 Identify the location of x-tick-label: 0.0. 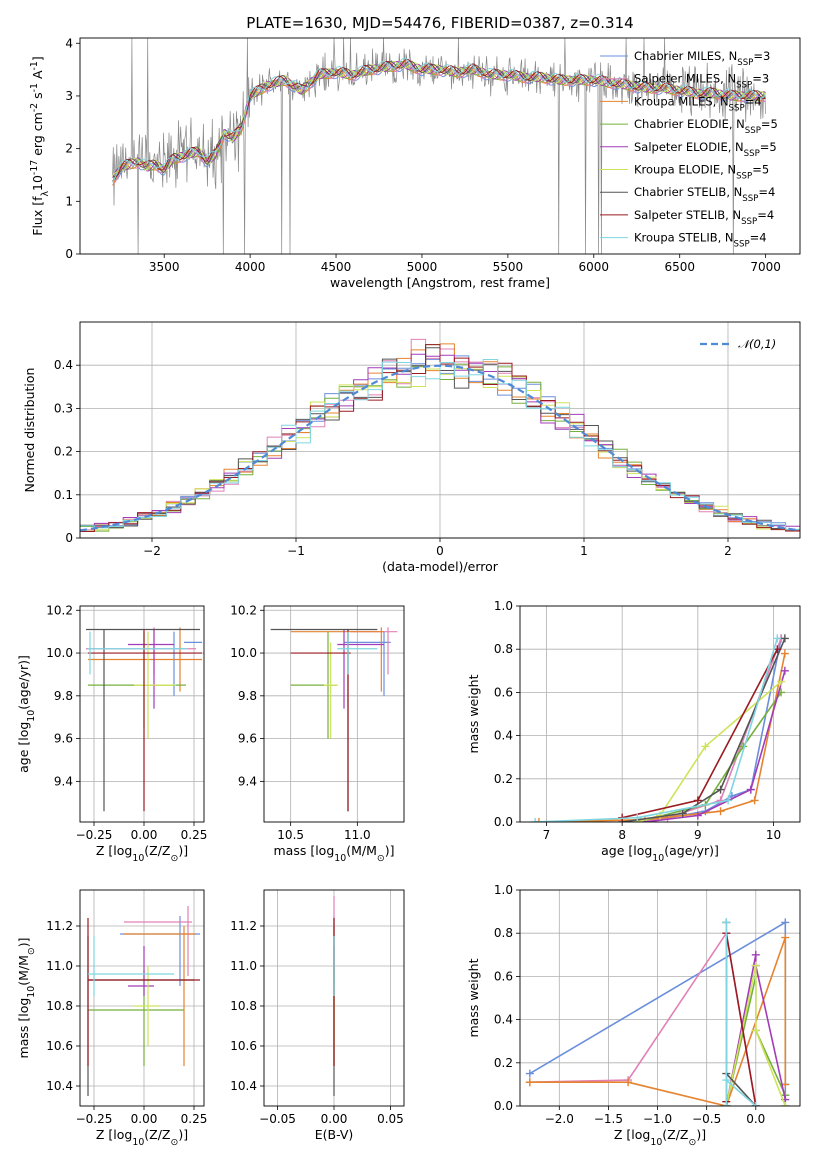
(755, 1119).